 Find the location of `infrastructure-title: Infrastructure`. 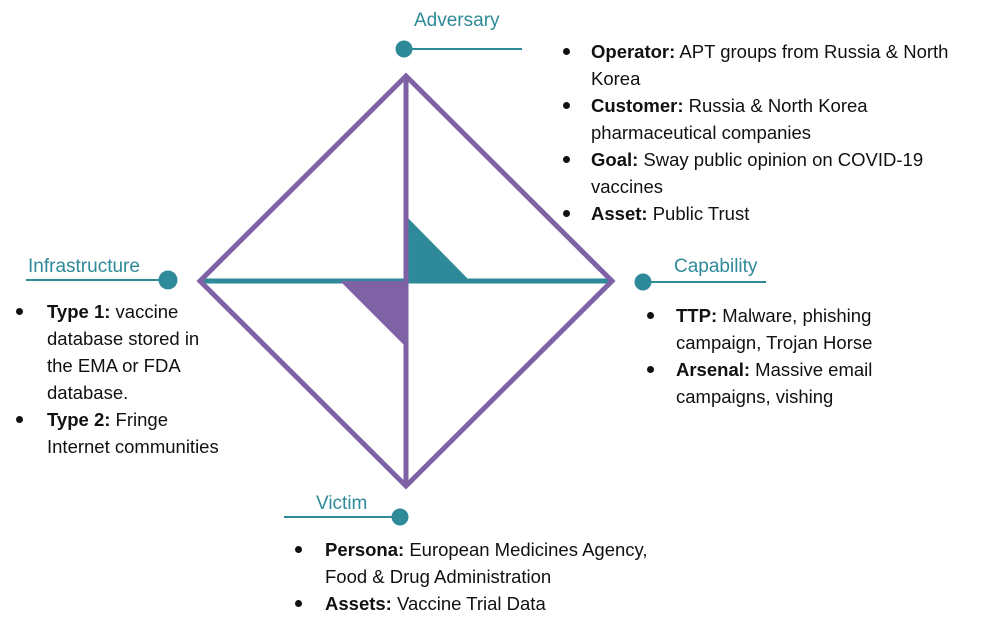

infrastructure-title: Infrastructure is located at coordinates (84, 266).